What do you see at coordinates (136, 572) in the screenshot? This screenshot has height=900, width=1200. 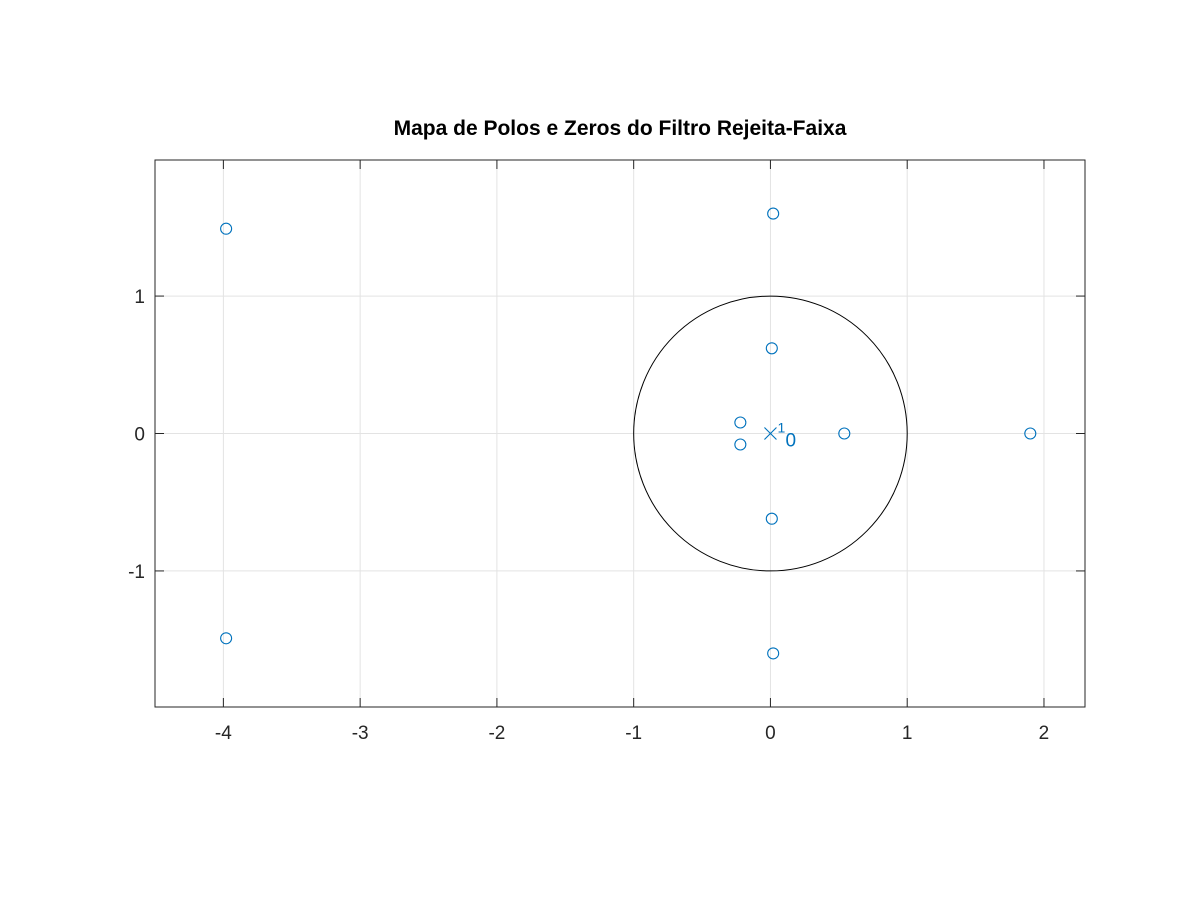 I see `y-tick-label: -1` at bounding box center [136, 572].